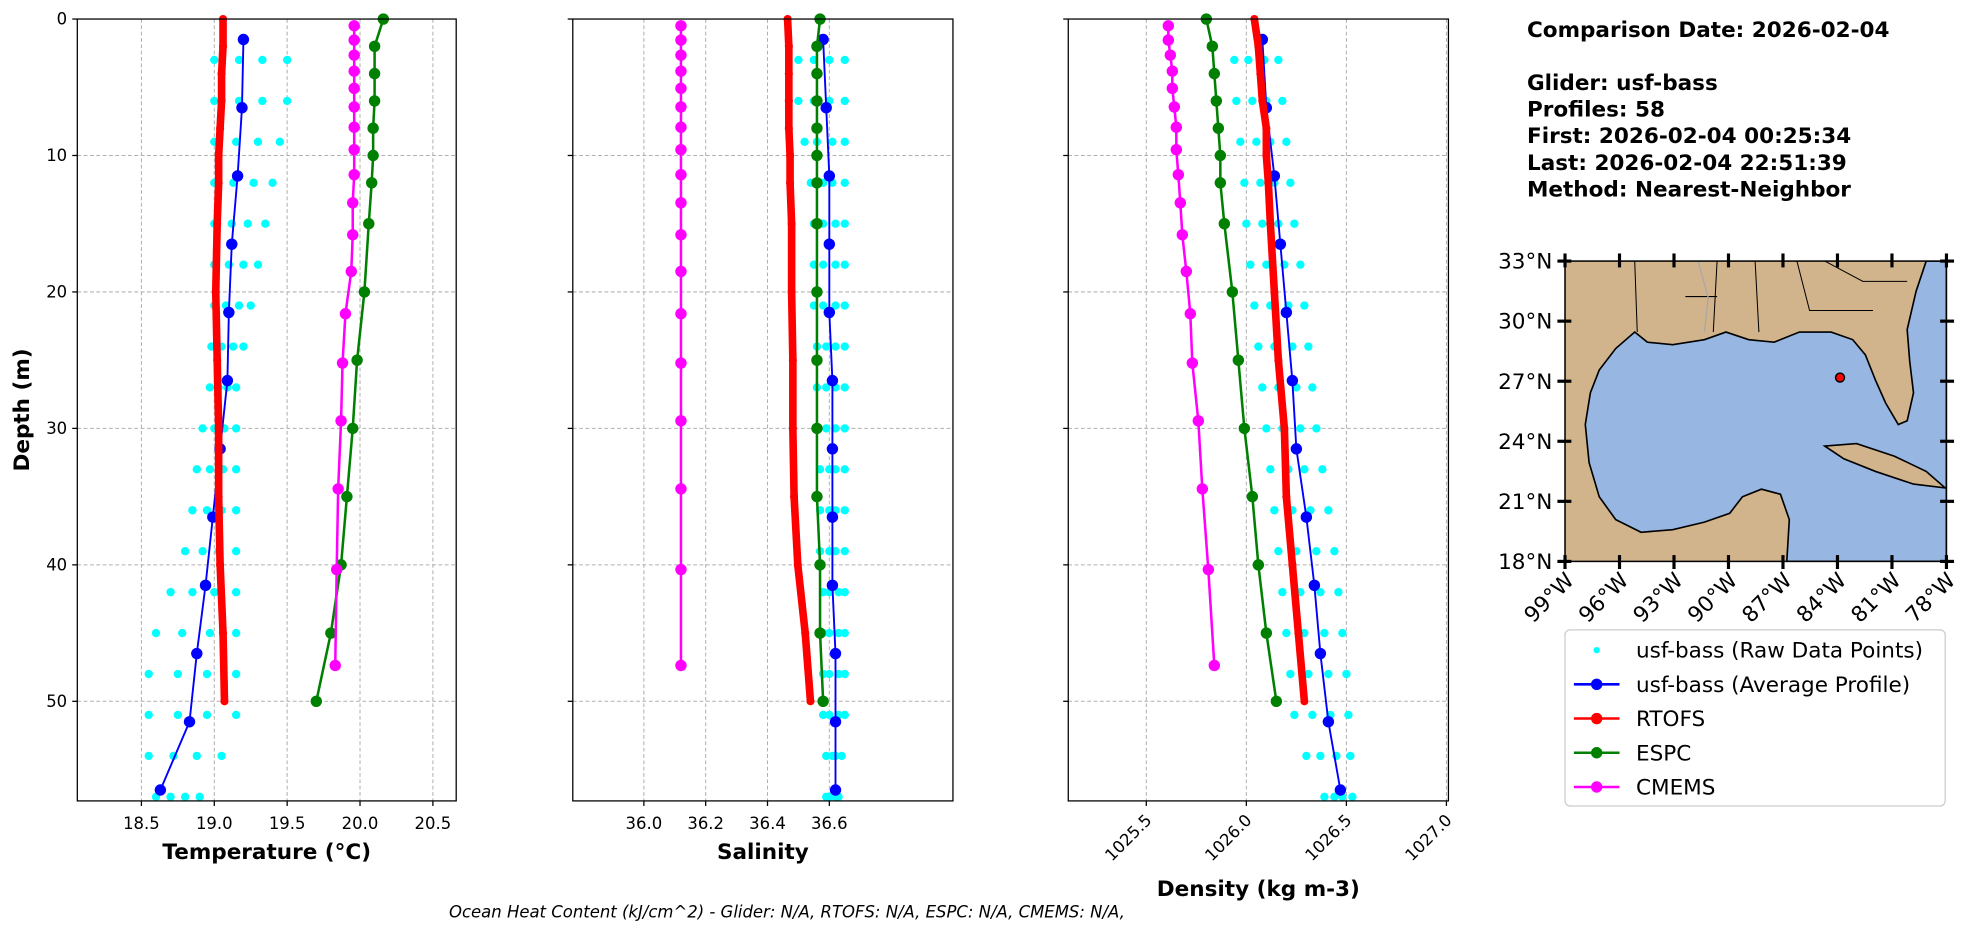  What do you see at coordinates (1596, 110) in the screenshot?
I see `info-line: Profiles: 58` at bounding box center [1596, 110].